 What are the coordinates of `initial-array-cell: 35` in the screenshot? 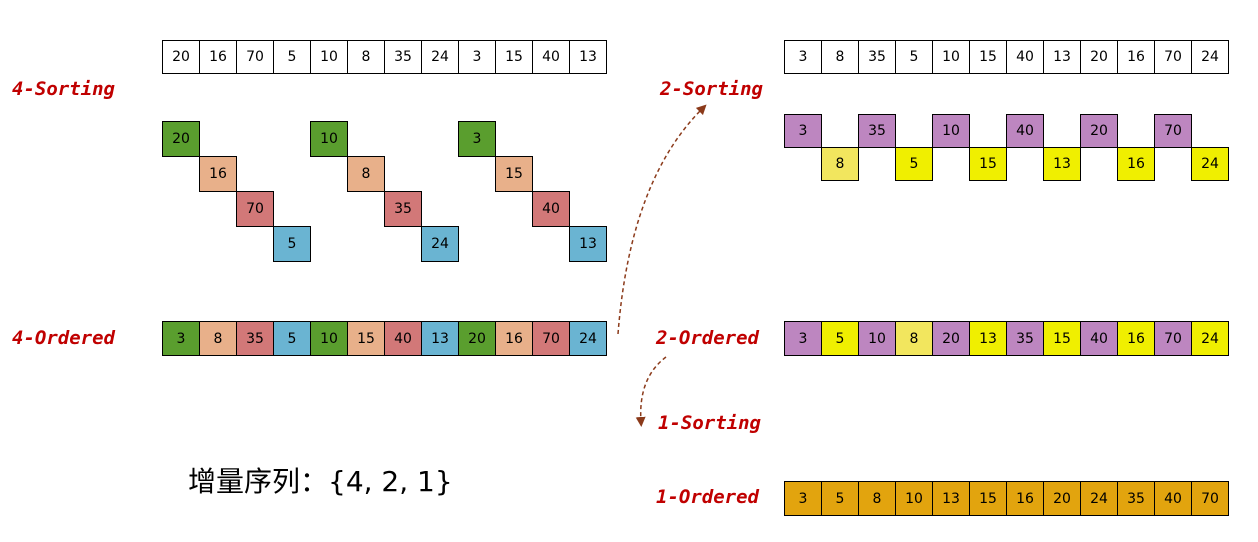 It's located at (403, 57).